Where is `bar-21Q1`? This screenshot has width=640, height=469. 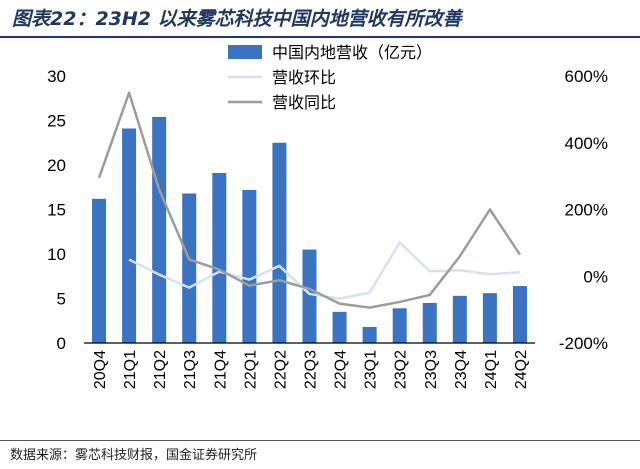
bar-21Q1 is located at coordinates (129, 235).